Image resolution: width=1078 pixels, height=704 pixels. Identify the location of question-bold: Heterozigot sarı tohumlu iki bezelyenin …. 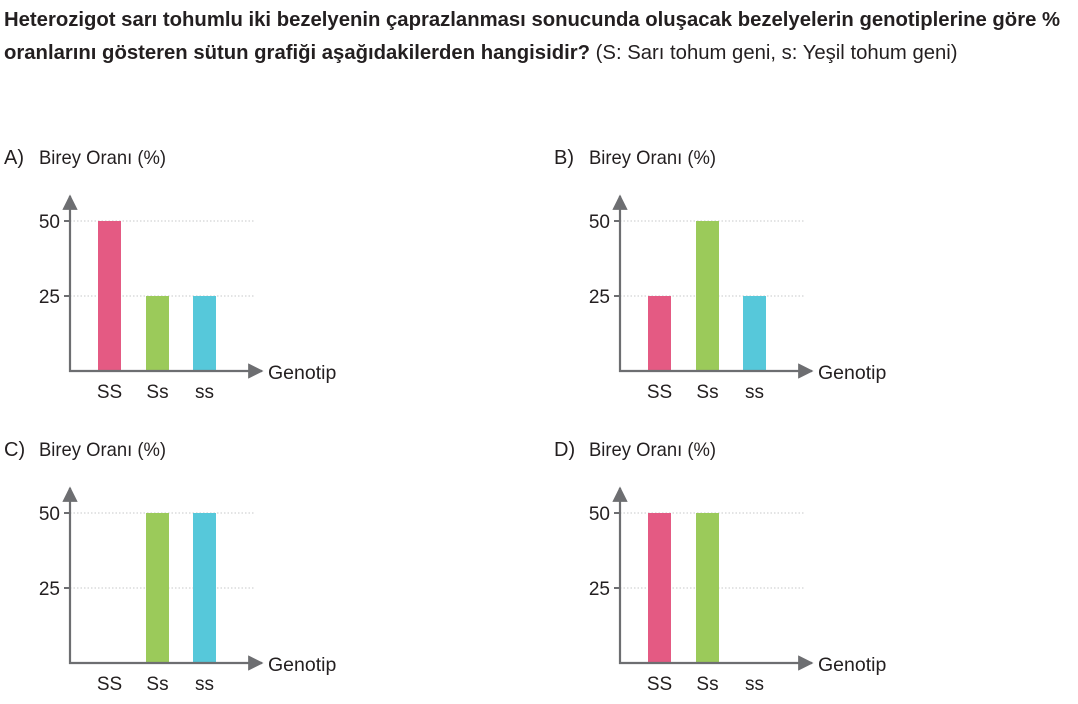
(532, 36).